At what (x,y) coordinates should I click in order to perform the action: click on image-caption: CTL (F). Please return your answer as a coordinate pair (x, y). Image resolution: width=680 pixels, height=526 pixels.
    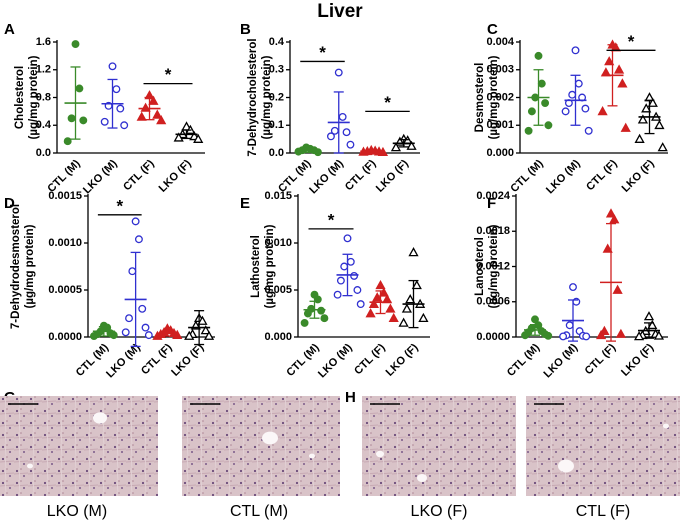
    Looking at the image, I should click on (603, 511).